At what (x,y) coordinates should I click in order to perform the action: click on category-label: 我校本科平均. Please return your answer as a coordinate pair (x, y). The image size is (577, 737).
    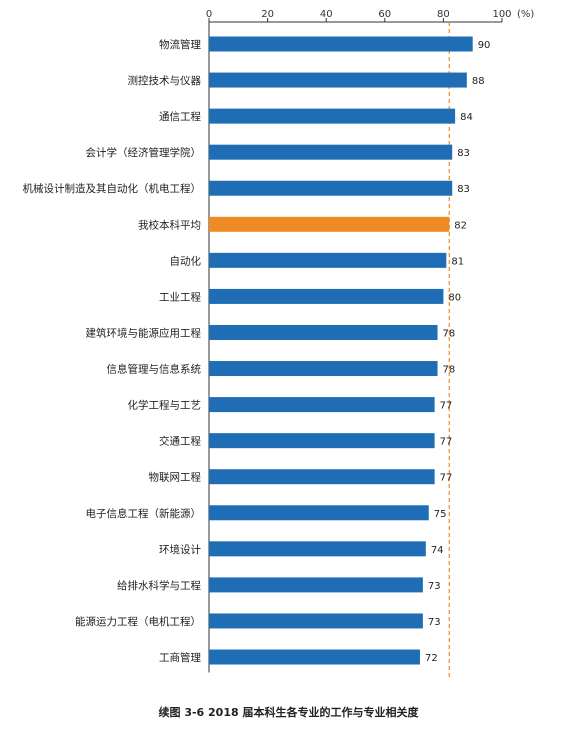
    Looking at the image, I should click on (169, 224).